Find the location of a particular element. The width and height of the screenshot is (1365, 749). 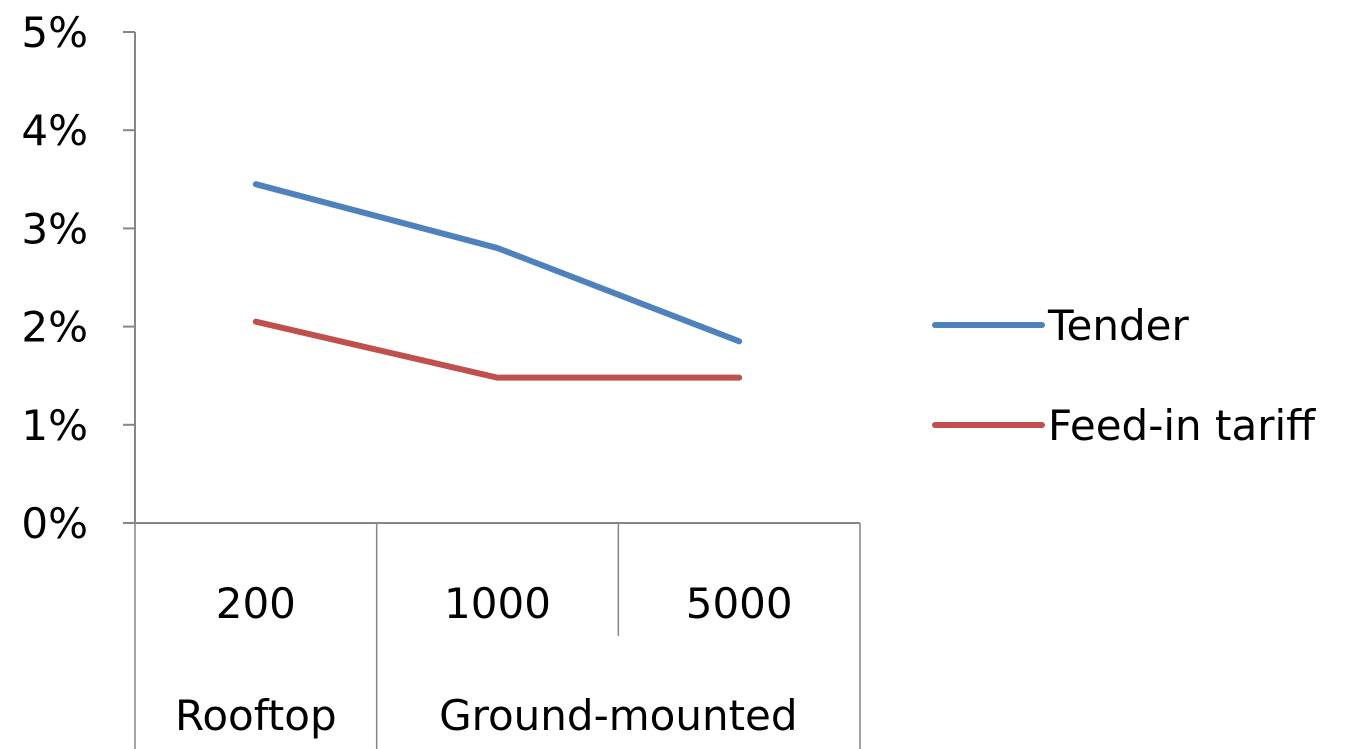

y-axis-ticks: 0% 1% 2% 3% 4% 5% is located at coordinates (78, 278).